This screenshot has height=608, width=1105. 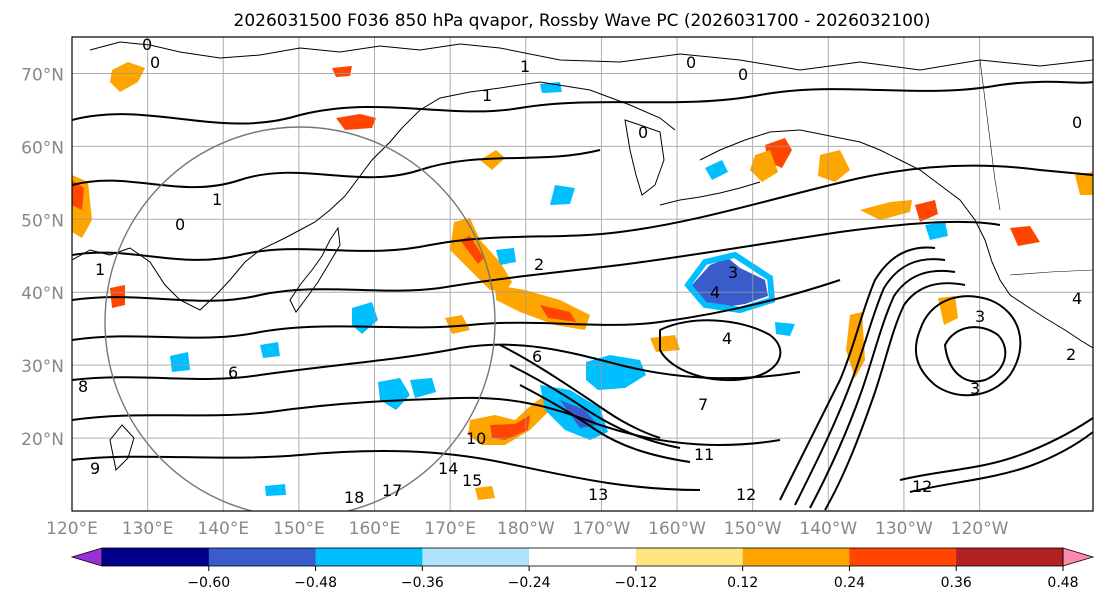 I want to click on colorbar-tick-label: 0.24, so click(x=849, y=583).